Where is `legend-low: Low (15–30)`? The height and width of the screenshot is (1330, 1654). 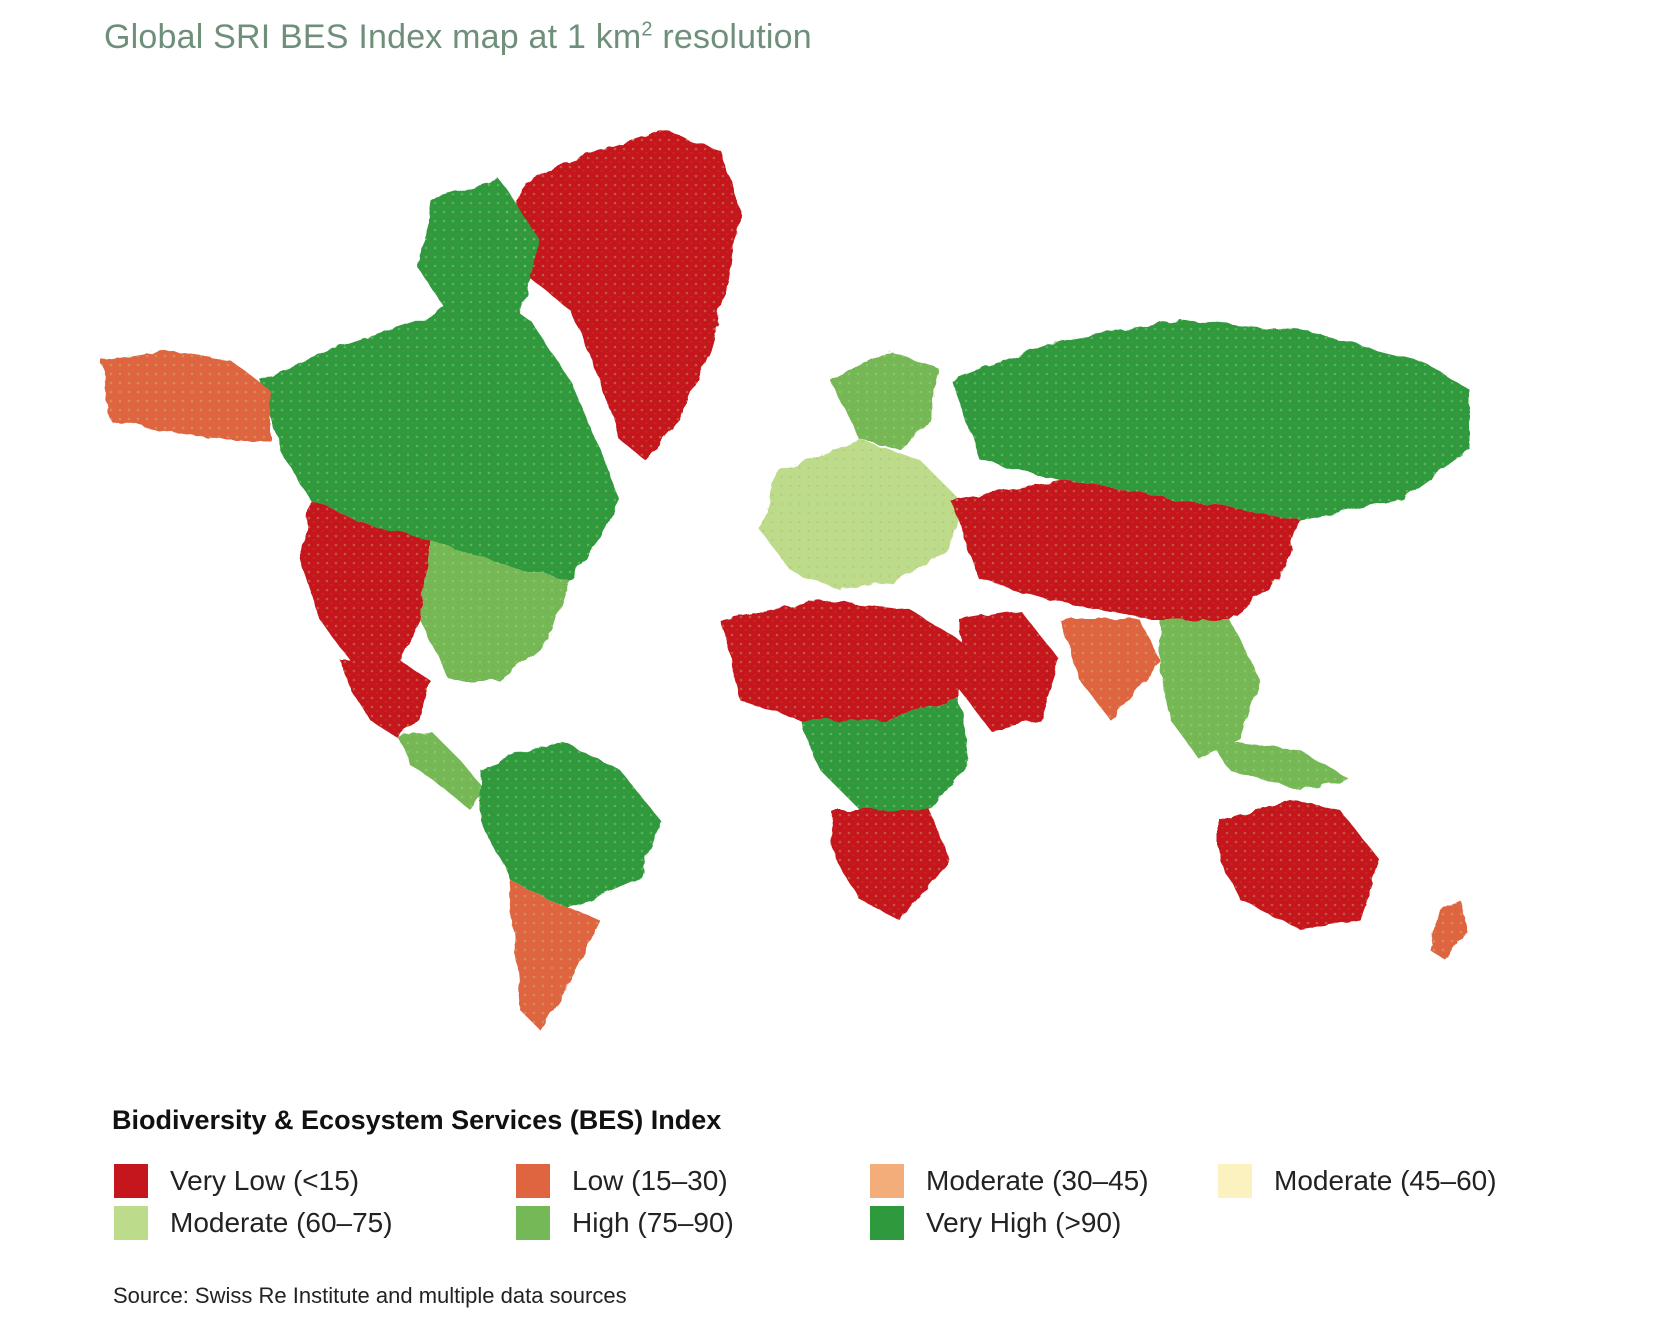
legend-low: Low (15–30) is located at coordinates (622, 1181).